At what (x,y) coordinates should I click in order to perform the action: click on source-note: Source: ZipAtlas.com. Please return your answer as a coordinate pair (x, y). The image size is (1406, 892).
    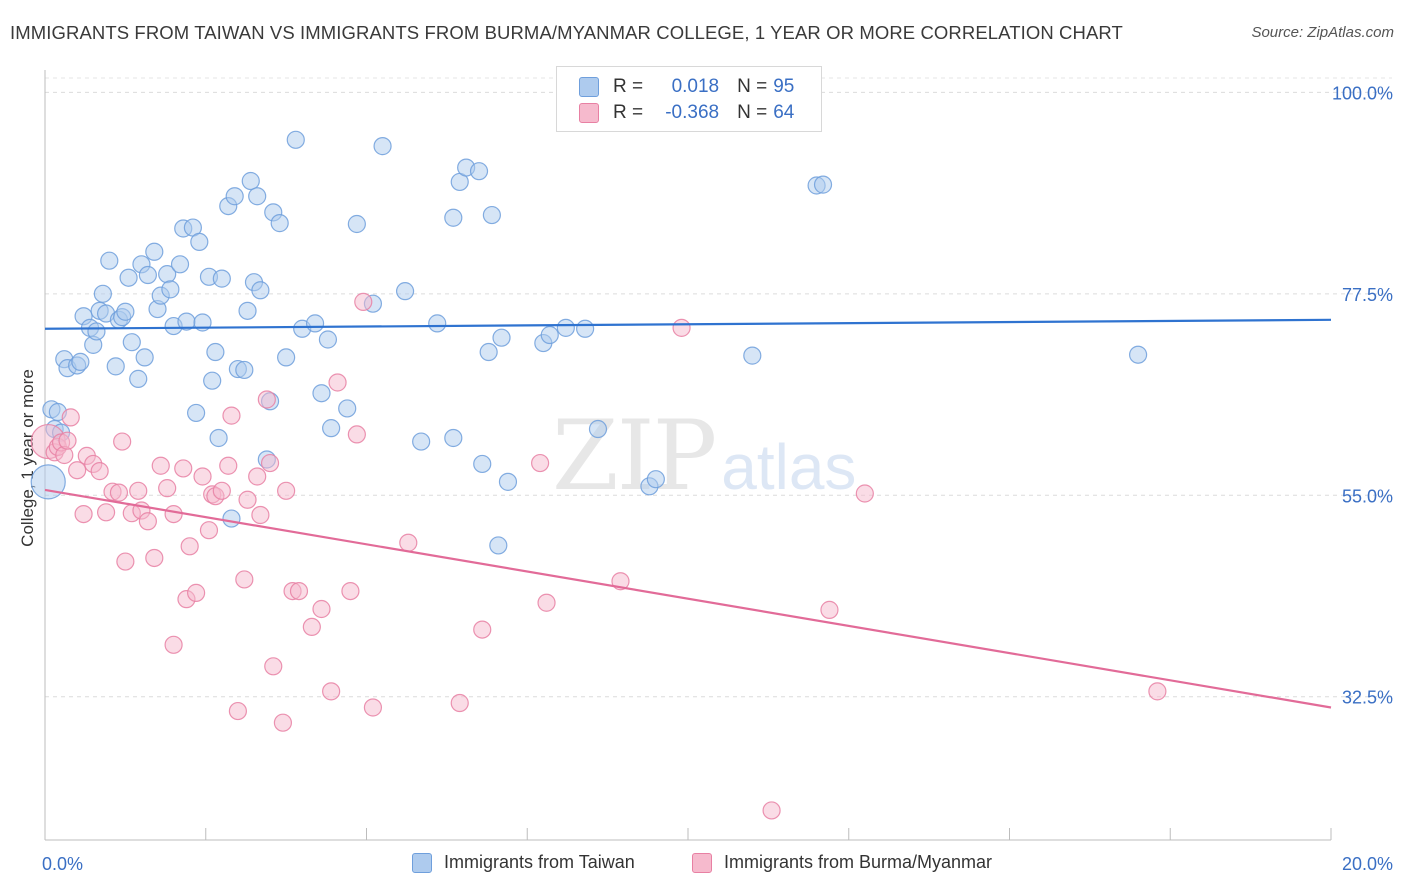
    Looking at the image, I should click on (1322, 32).